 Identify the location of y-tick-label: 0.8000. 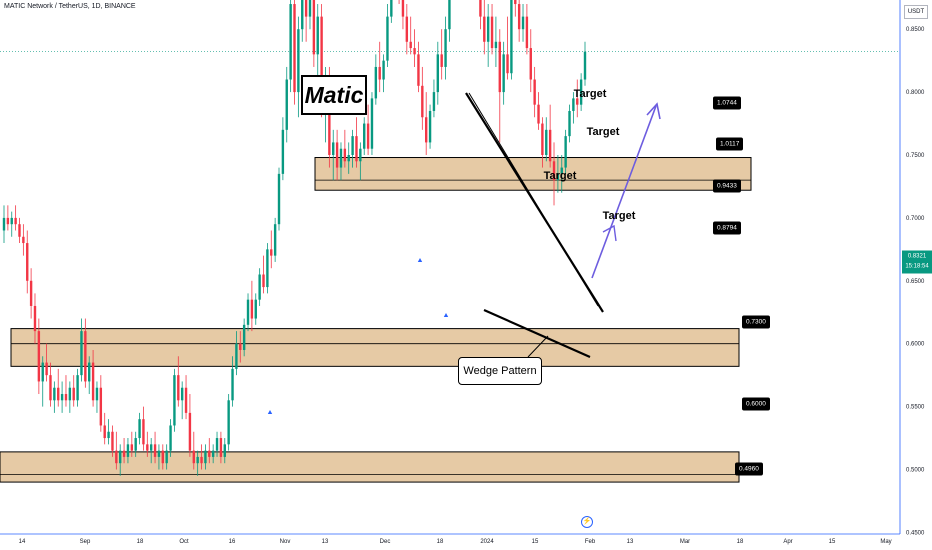
(915, 93).